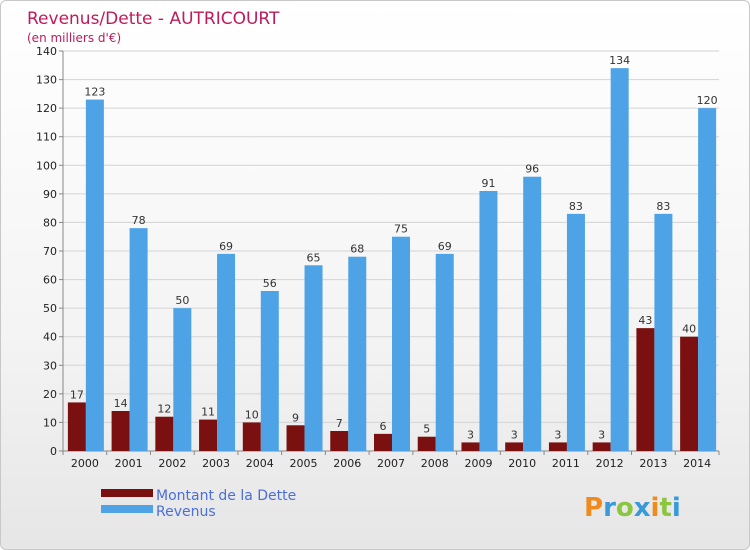 The height and width of the screenshot is (550, 750). I want to click on y-tick-label: 40, so click(50, 337).